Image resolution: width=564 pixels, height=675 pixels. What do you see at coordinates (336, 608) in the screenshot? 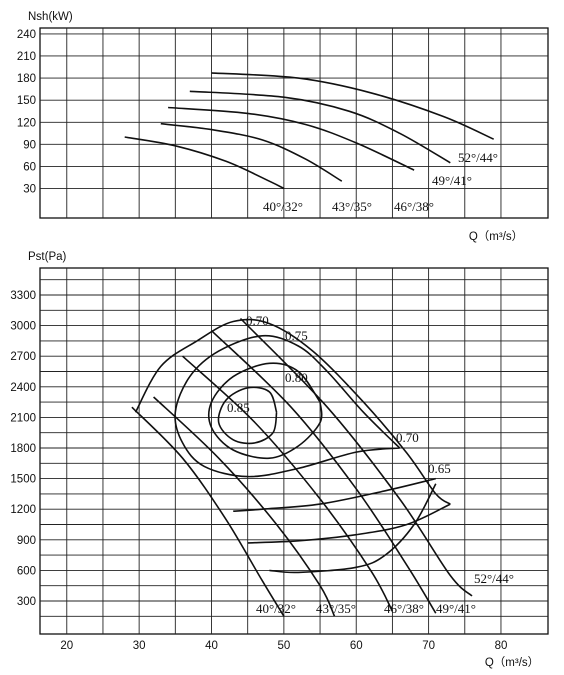
I see `bottom-curve-label: 43°/35°` at bounding box center [336, 608].